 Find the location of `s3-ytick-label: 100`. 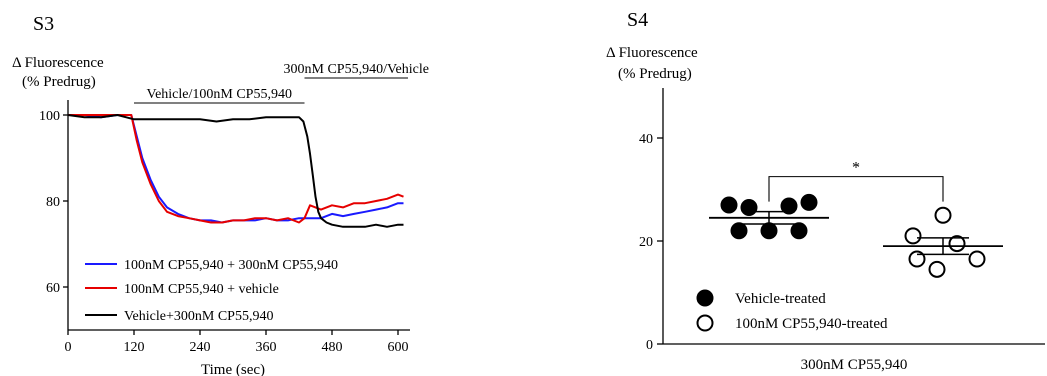

s3-ytick-label: 100 is located at coordinates (49, 116).